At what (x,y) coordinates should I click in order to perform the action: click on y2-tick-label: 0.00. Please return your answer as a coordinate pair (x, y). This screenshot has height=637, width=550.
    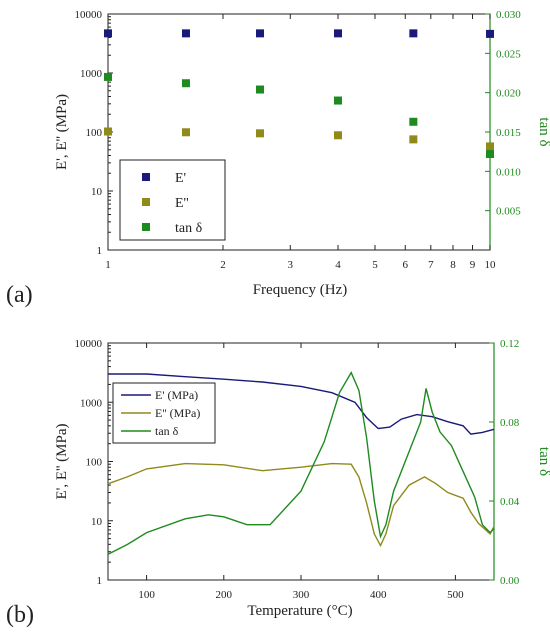
    Looking at the image, I should click on (510, 581).